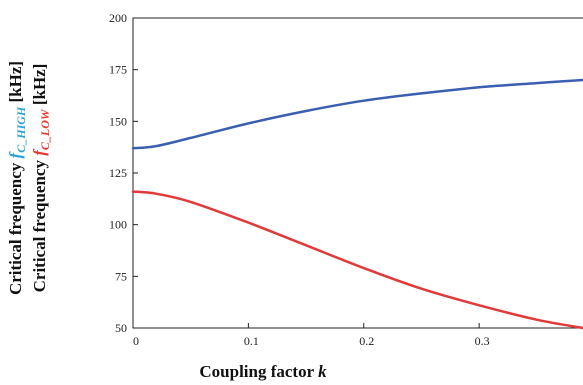  I want to click on y-tick-label: 200, so click(118, 18).